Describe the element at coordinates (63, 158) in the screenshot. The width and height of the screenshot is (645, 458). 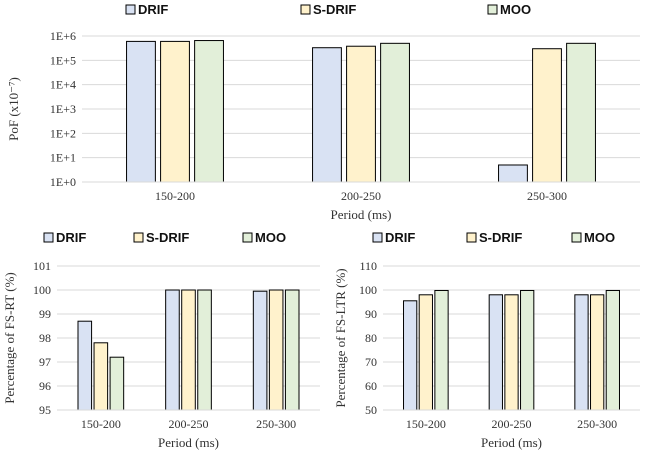
I see `y-tick-label: 1E+1` at that location.